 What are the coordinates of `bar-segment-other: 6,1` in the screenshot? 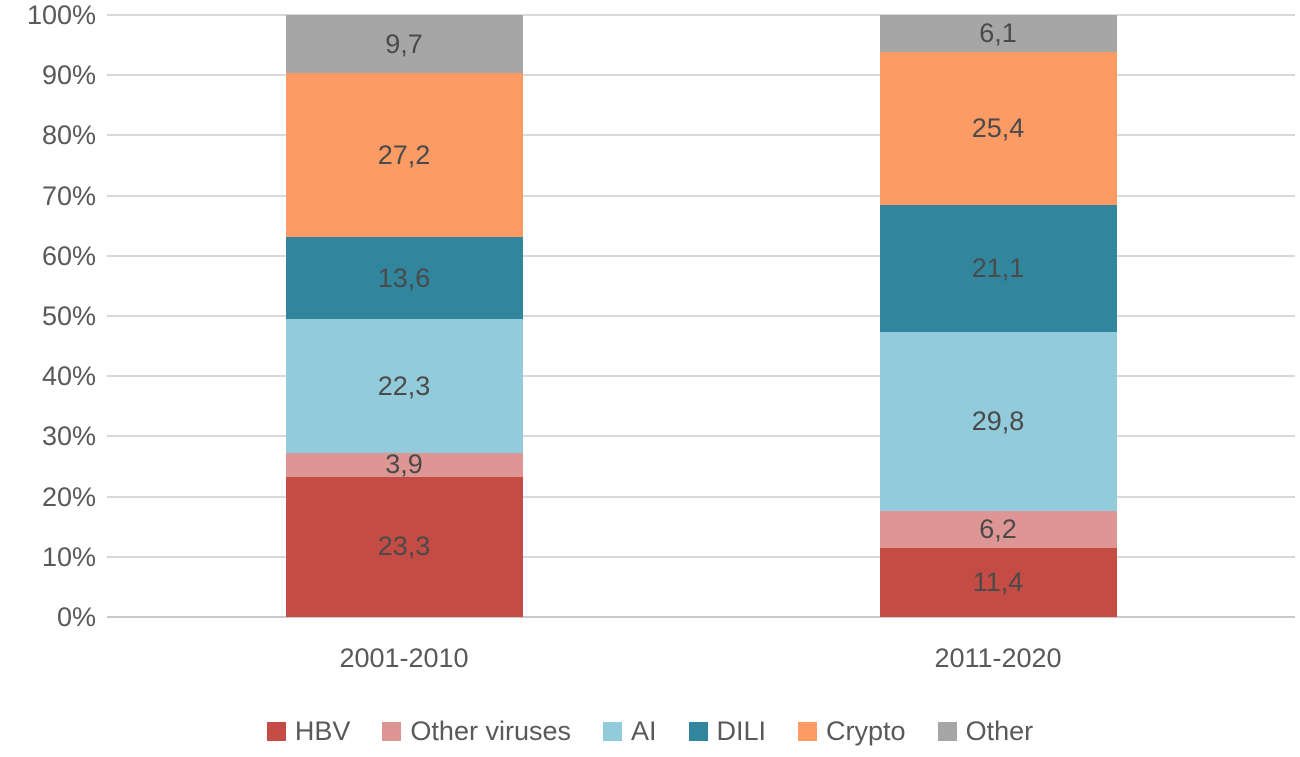 It's located at (998, 33).